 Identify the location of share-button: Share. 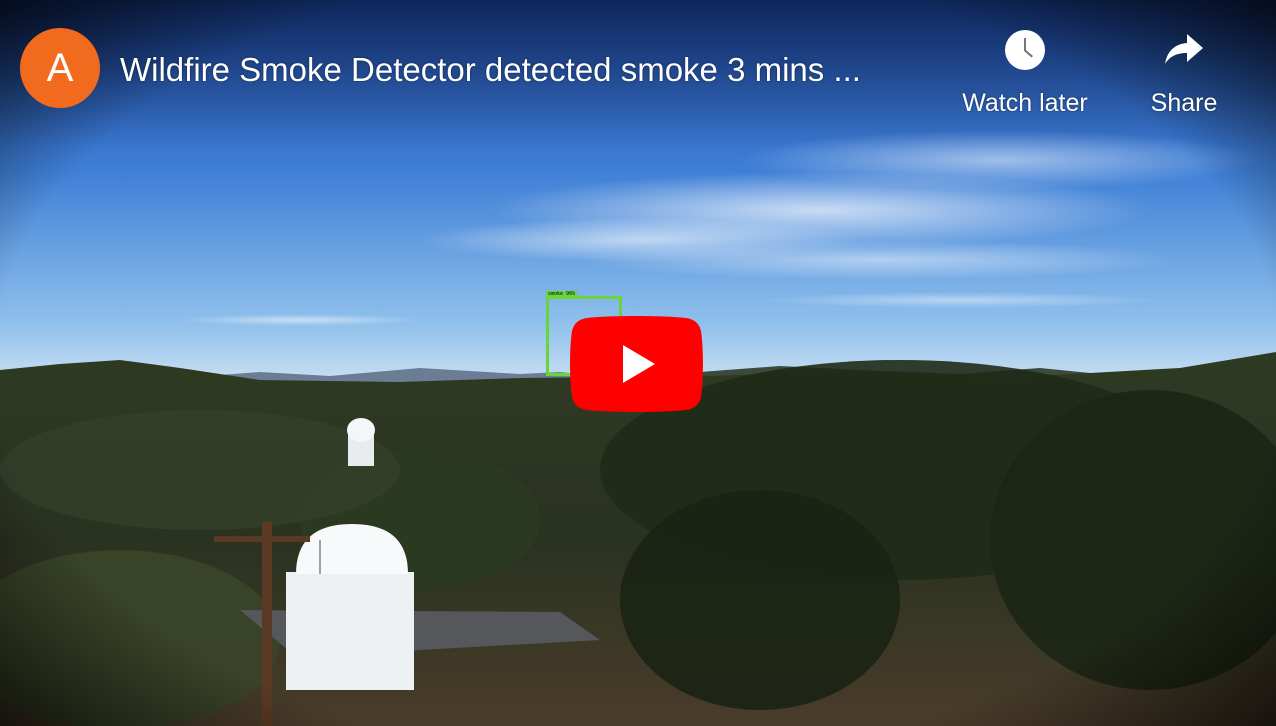
(1184, 74).